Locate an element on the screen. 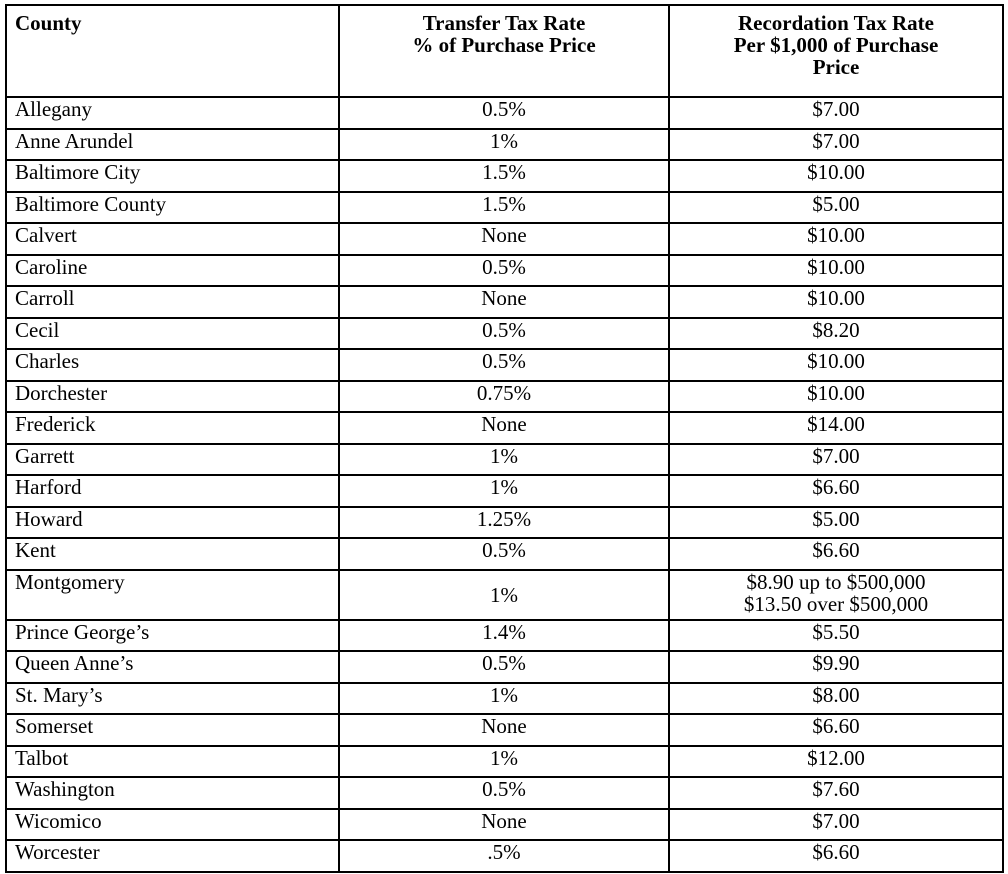 This screenshot has width=1008, height=874. table-row: Somerset None $6.60 is located at coordinates (504, 730).